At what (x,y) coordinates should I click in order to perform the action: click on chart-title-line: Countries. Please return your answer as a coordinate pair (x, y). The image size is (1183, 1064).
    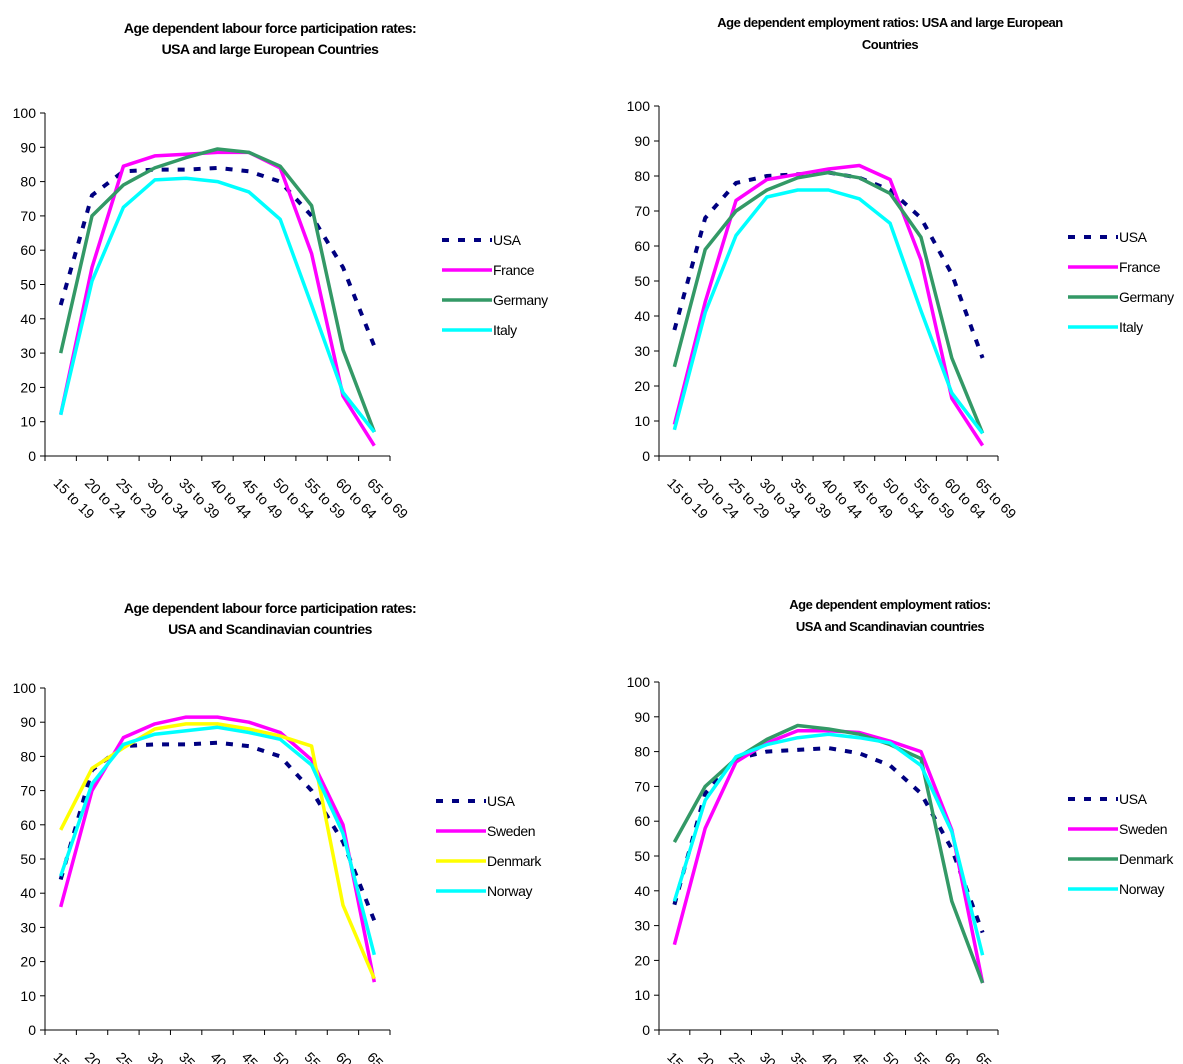
    Looking at the image, I should click on (890, 44).